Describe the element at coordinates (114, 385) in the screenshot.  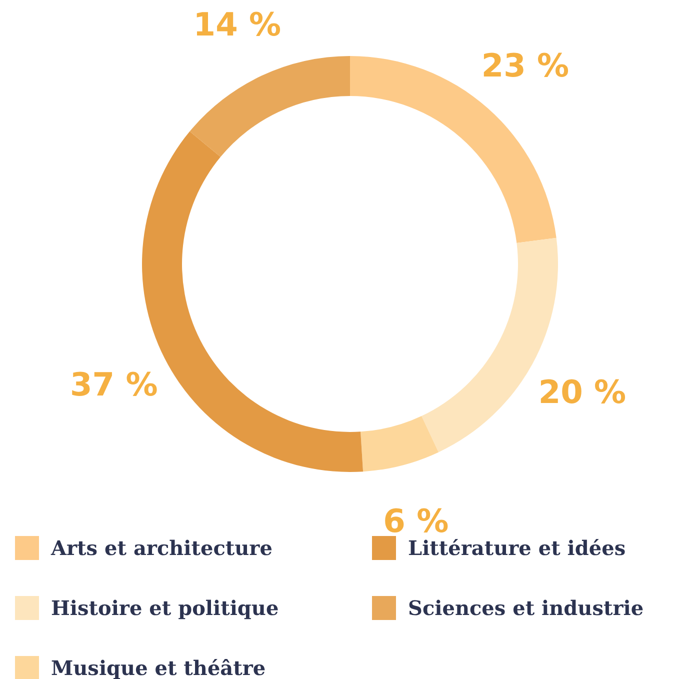
I see `data-label: 37 %` at that location.